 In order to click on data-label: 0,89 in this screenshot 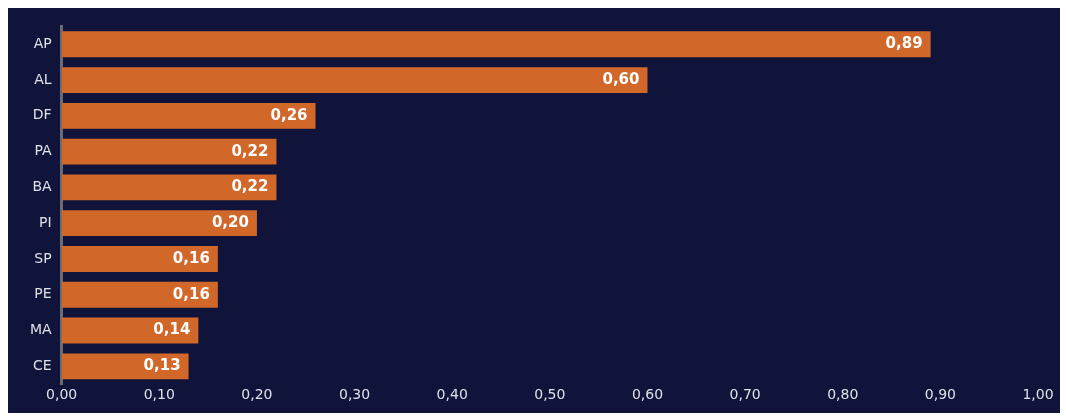, I will do `click(904, 43)`.